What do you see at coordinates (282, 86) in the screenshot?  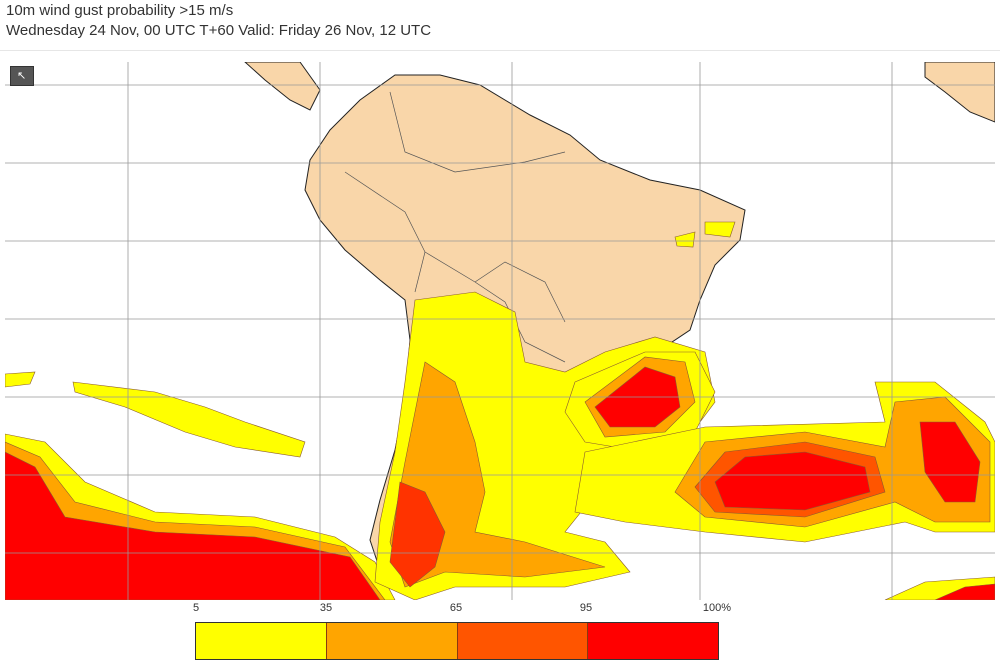 I see `central-america` at bounding box center [282, 86].